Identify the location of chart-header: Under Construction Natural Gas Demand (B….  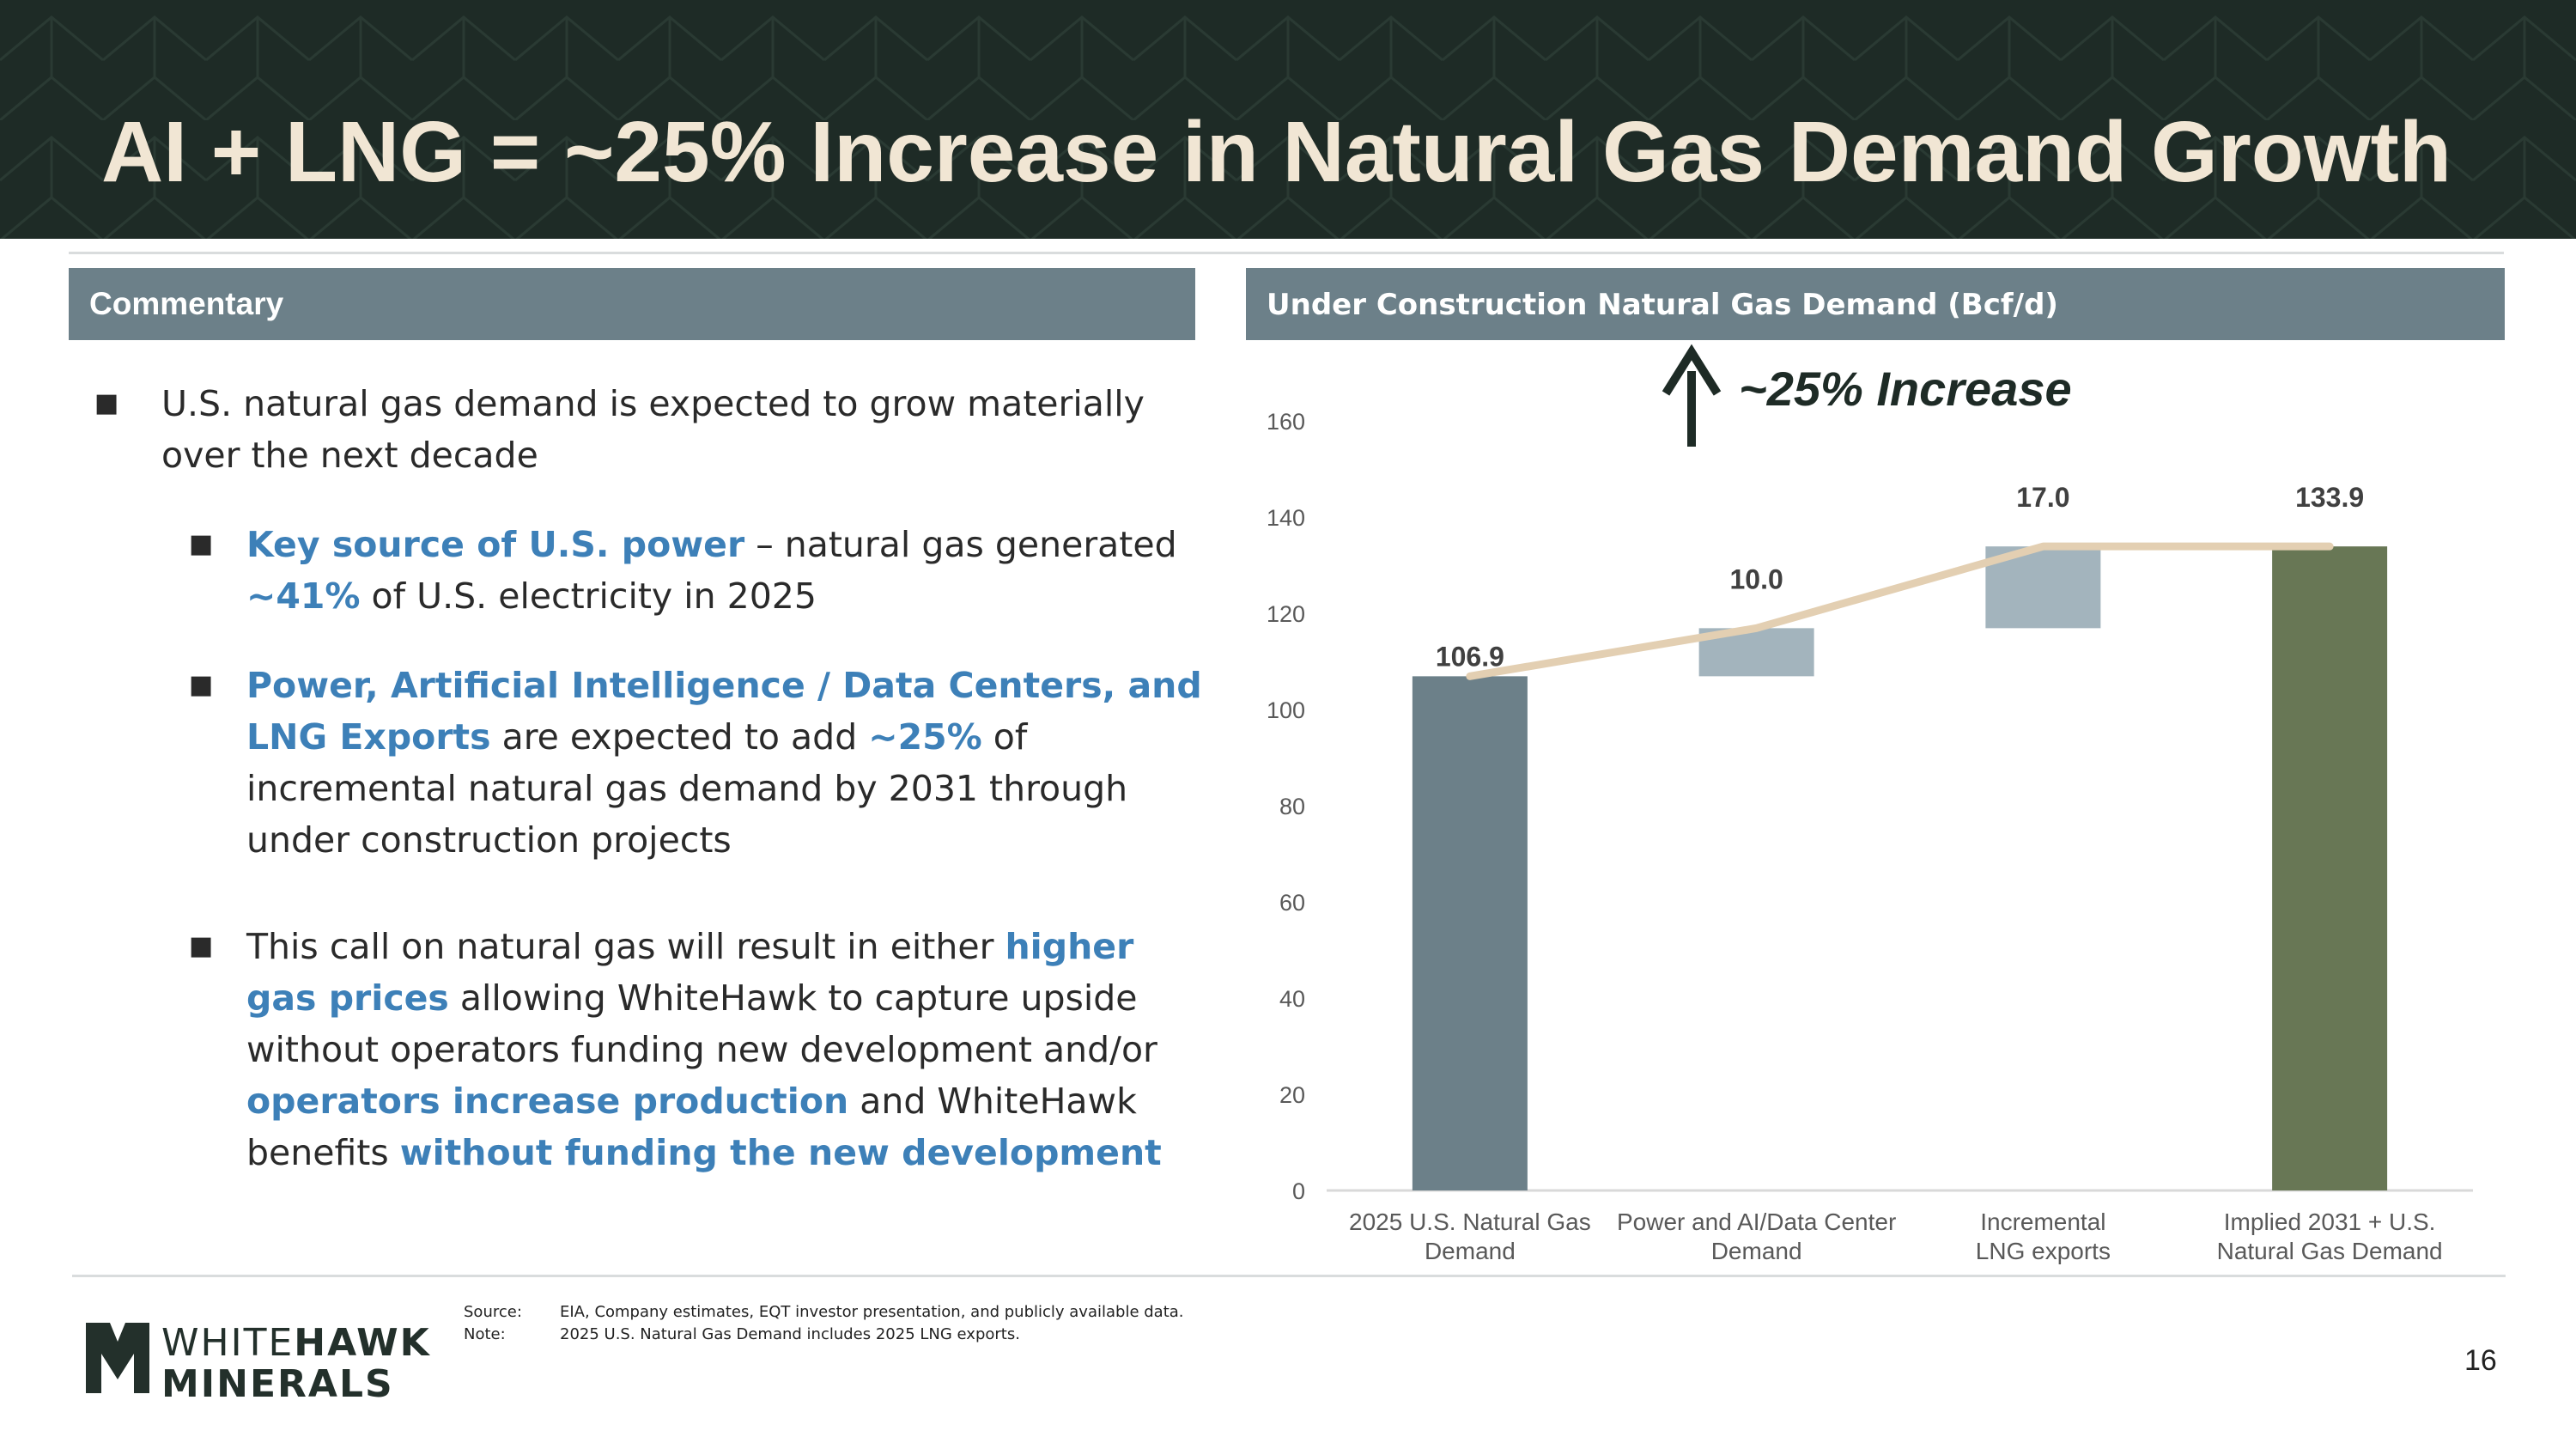
(1875, 304).